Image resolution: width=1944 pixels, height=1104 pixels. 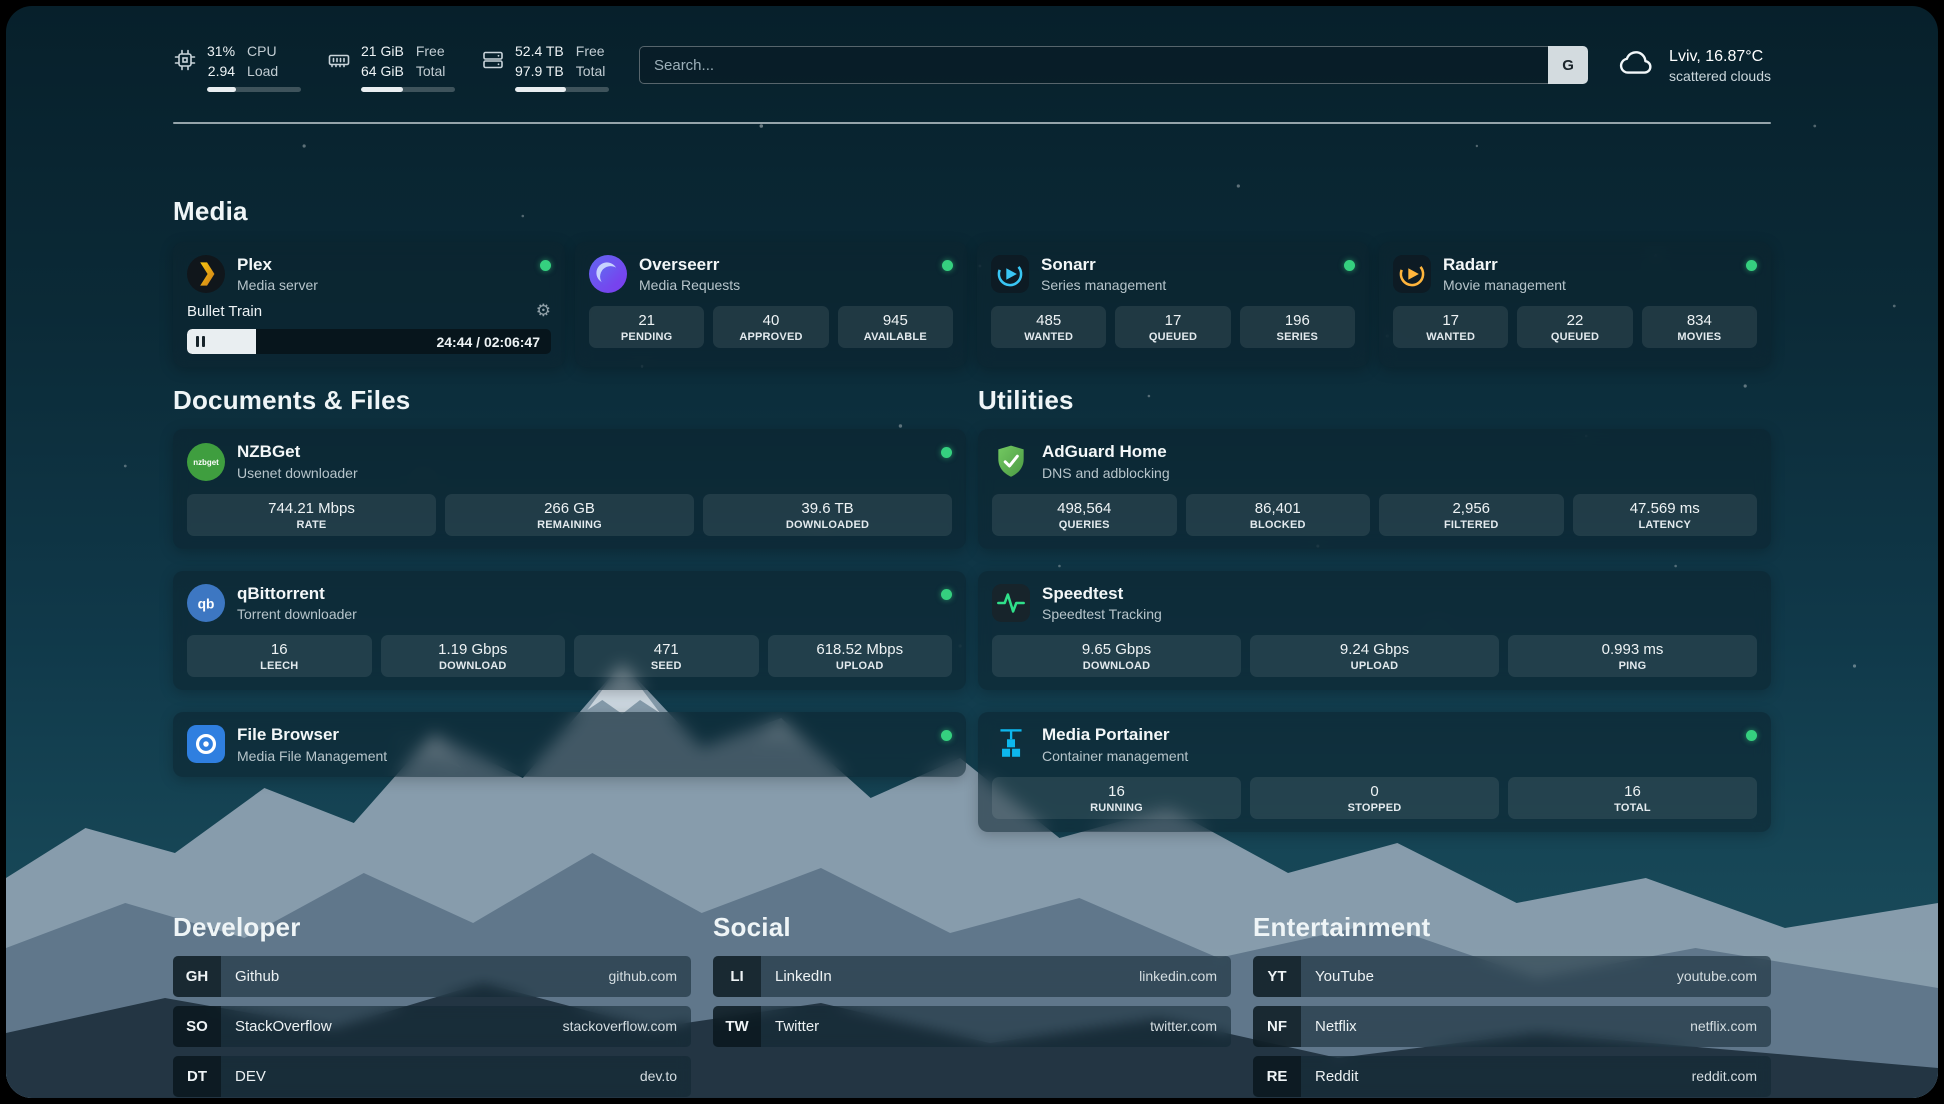 I want to click on pause-icon, so click(x=200, y=342).